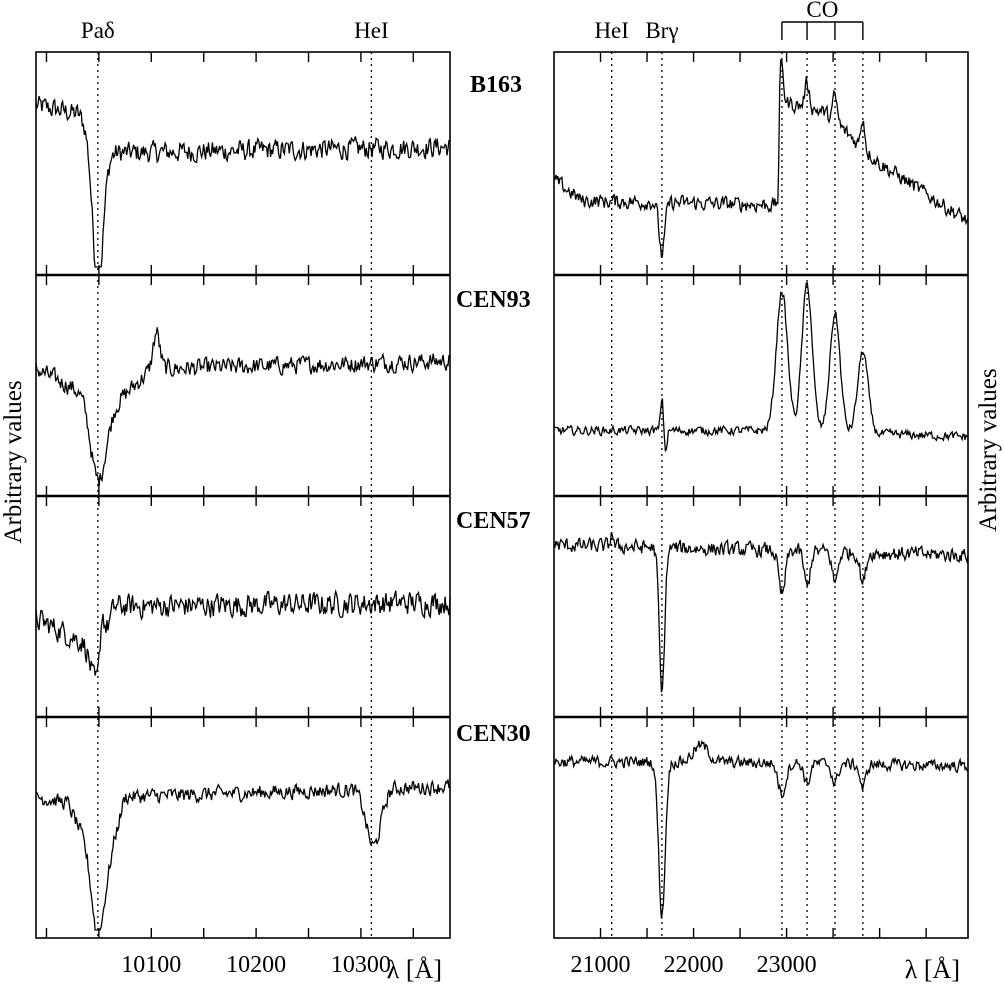 This screenshot has height=986, width=1005. I want to click on x-tick-label: 22000, so click(694, 965).